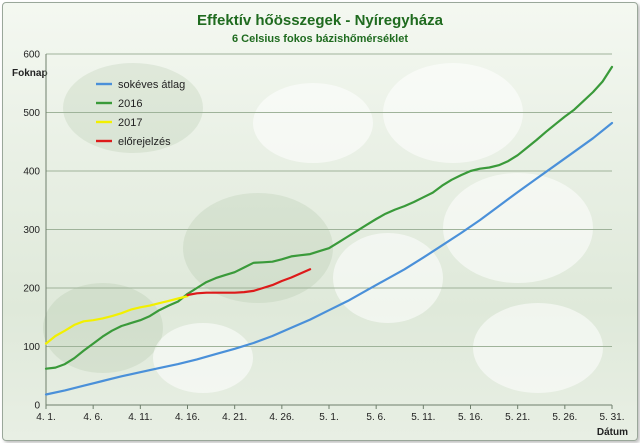 This screenshot has width=640, height=443. What do you see at coordinates (31, 230) in the screenshot?
I see `y-tick-label: 300` at bounding box center [31, 230].